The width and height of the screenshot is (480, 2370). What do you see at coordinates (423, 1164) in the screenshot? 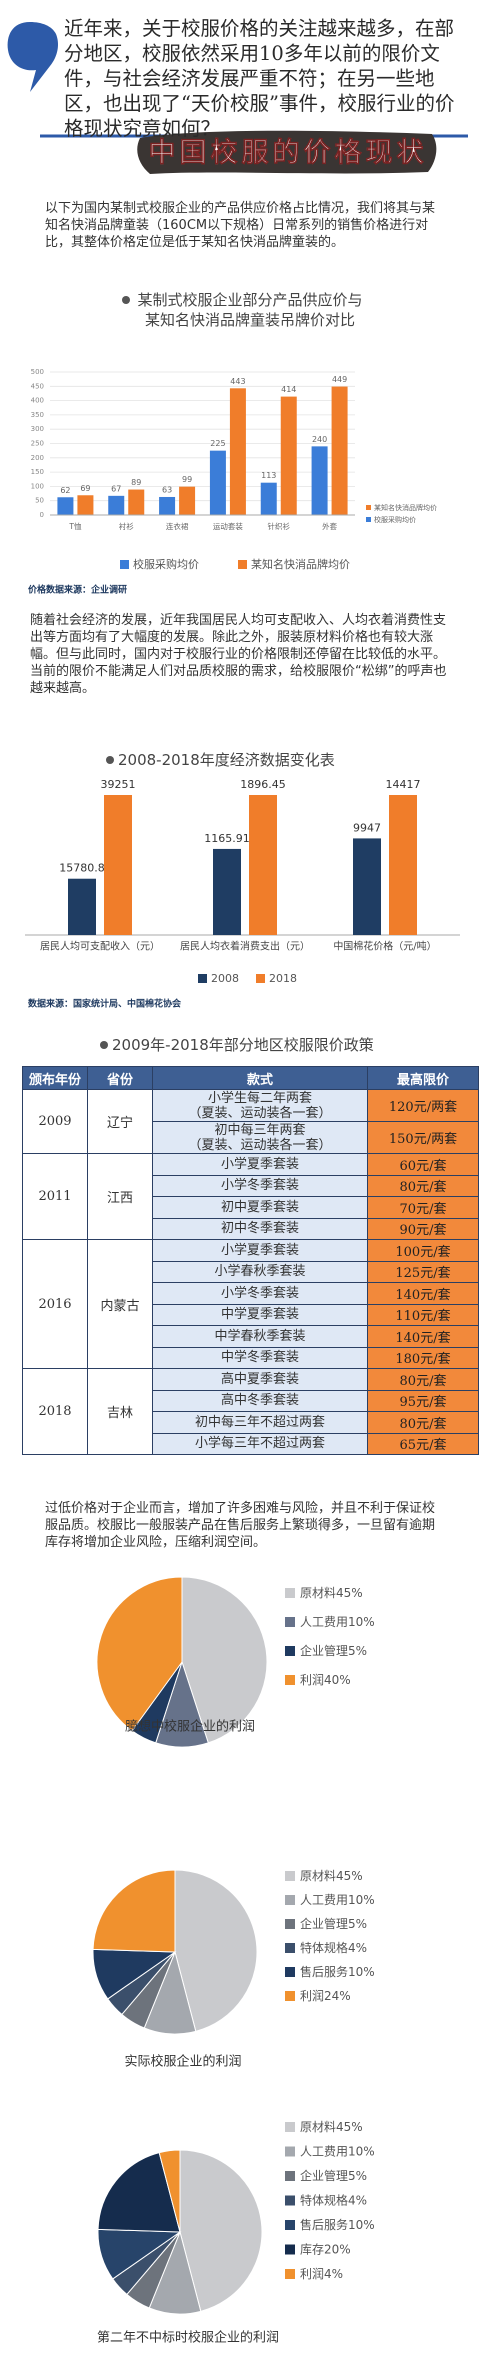
I see `price-cell: 60元/套` at bounding box center [423, 1164].